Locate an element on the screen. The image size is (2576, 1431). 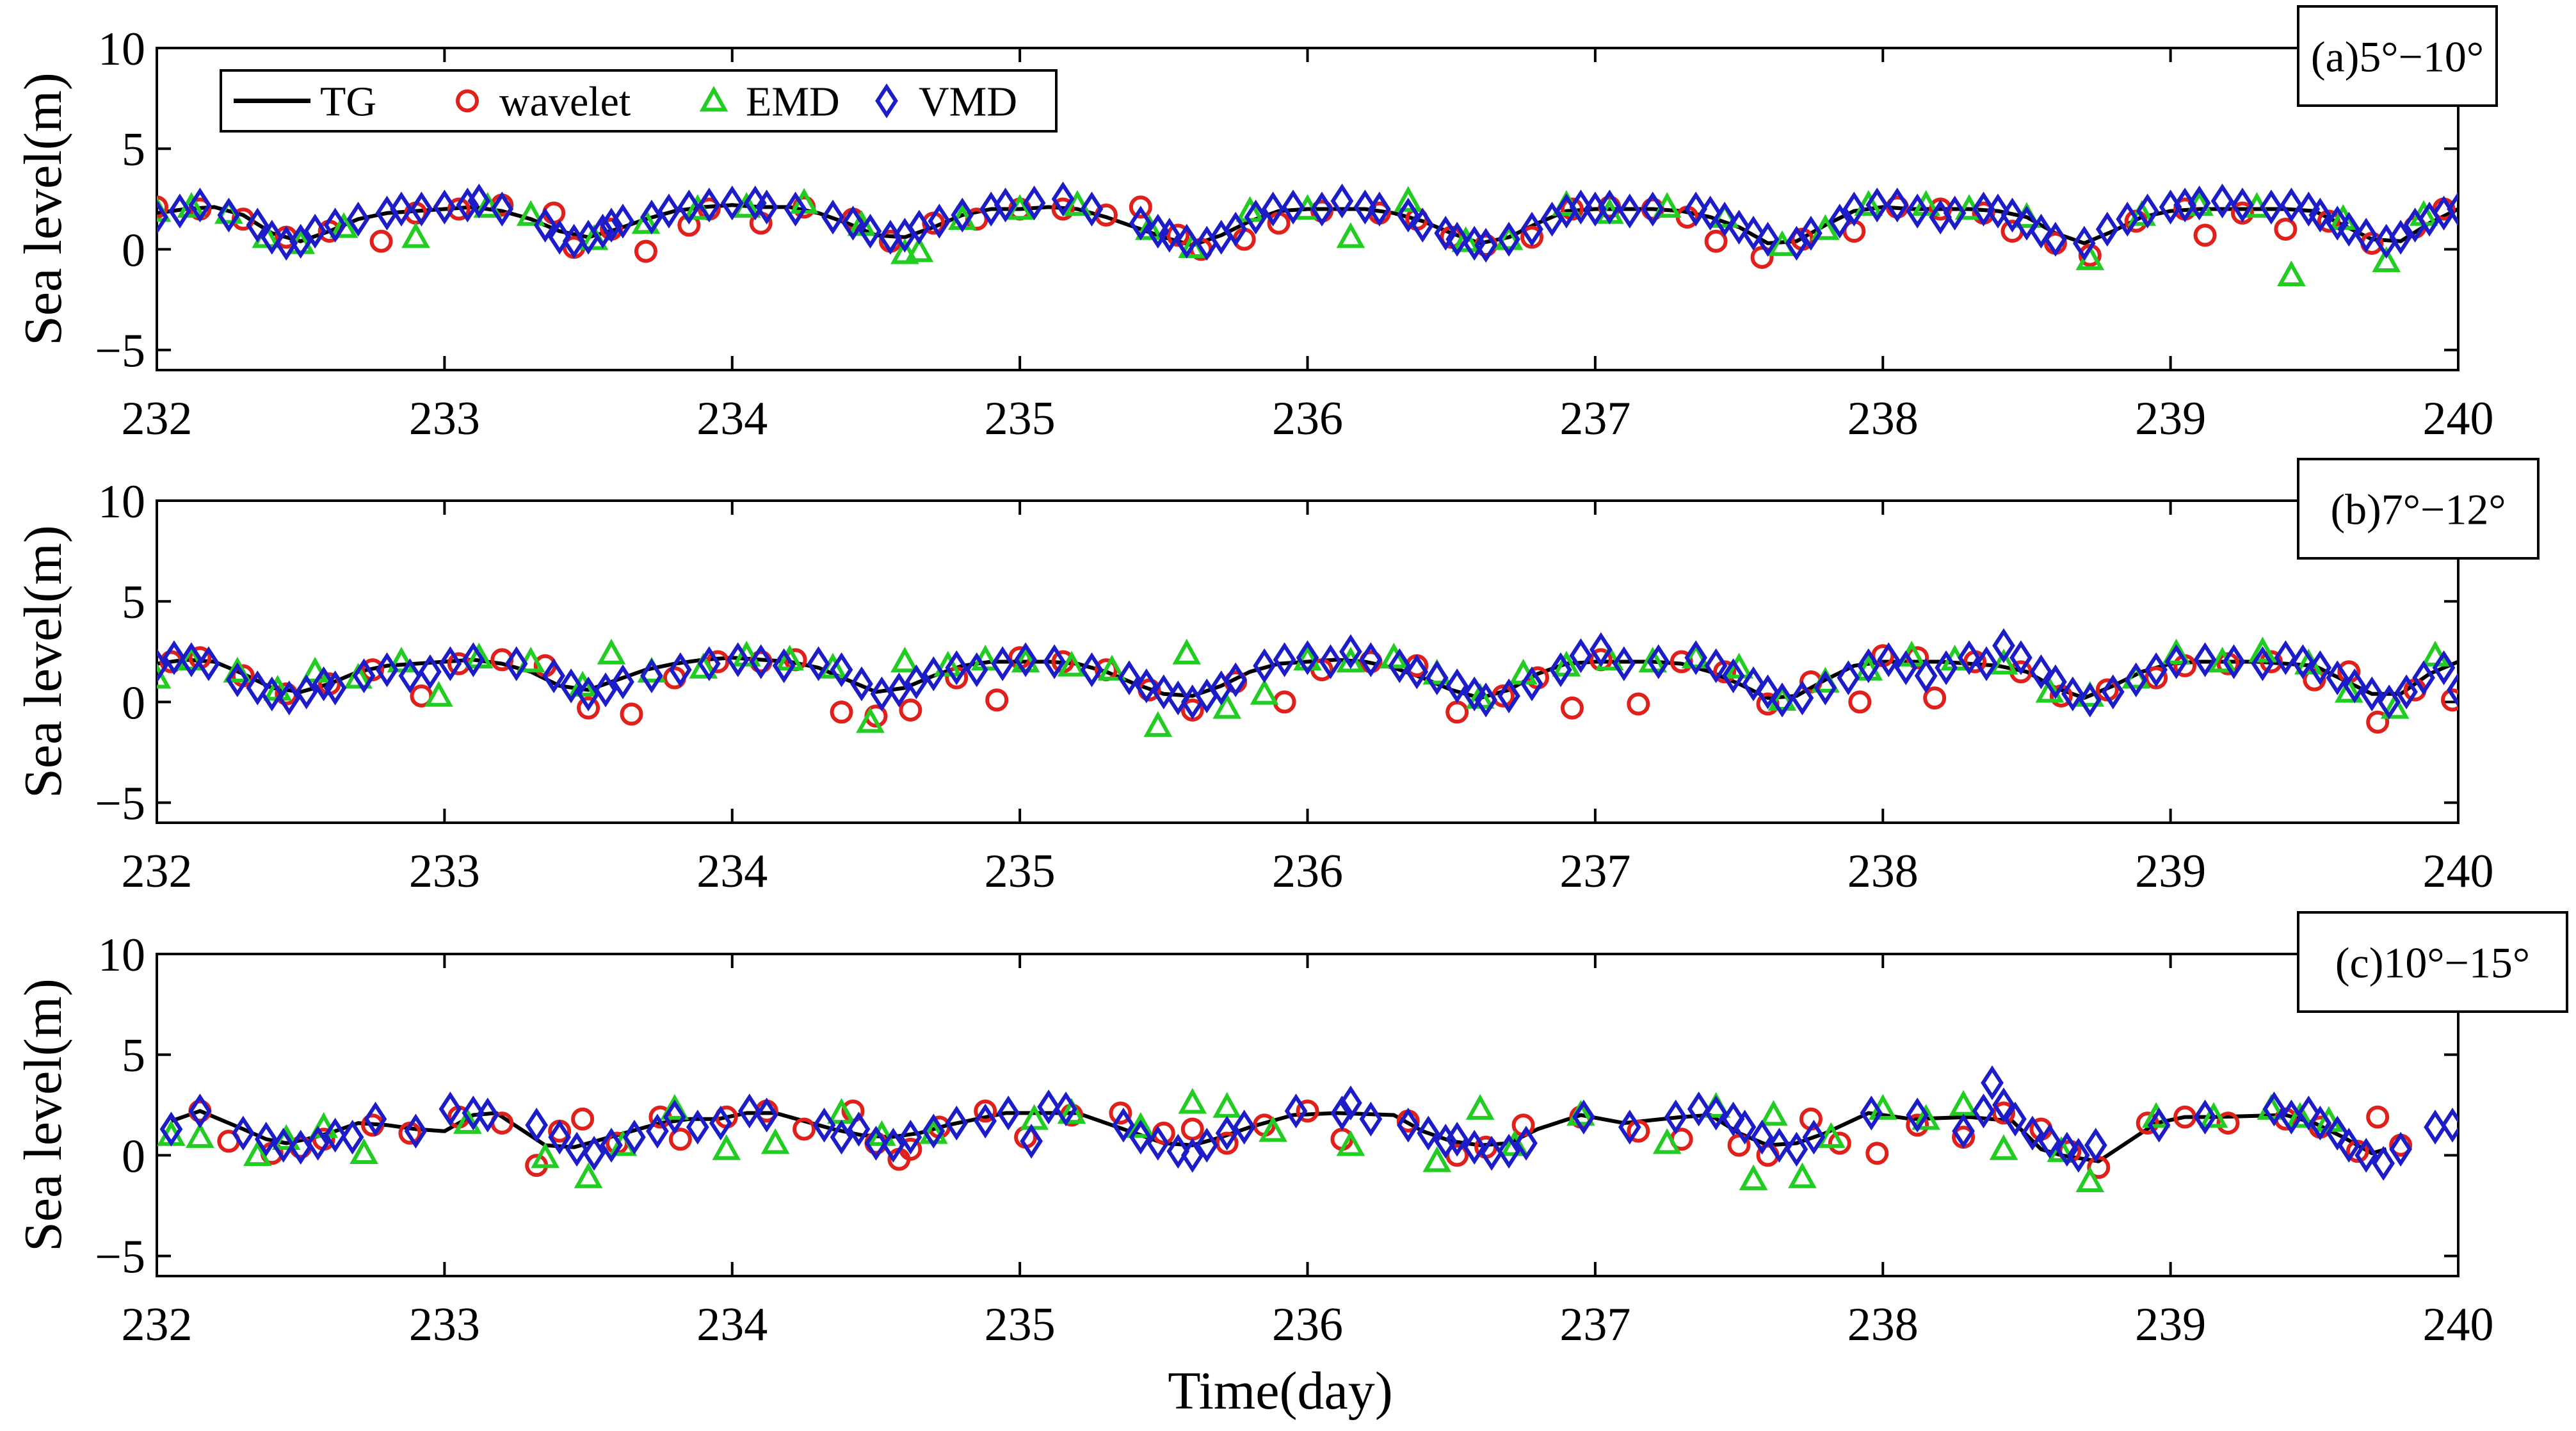
x-tick-label: 232 is located at coordinates (157, 871).